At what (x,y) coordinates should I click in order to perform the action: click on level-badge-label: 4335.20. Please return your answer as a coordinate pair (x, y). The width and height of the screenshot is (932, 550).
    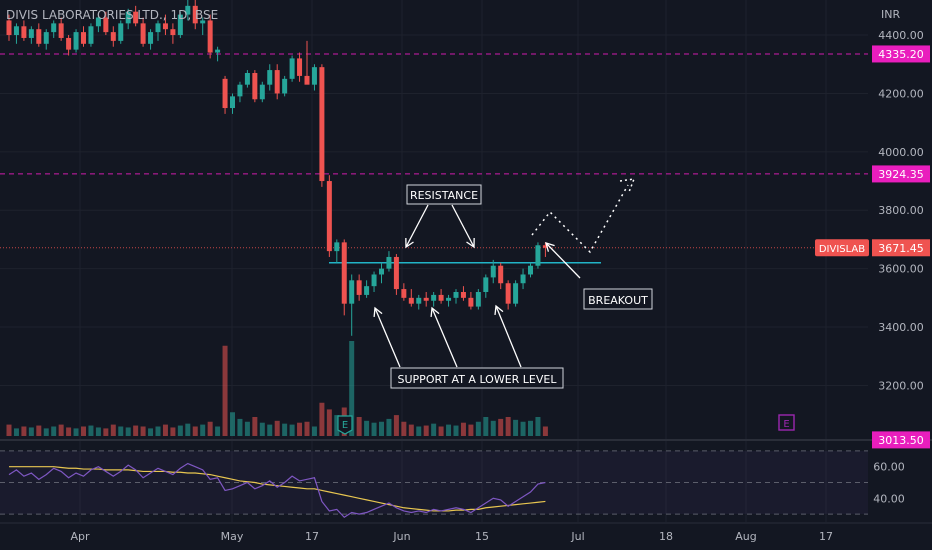
    Looking at the image, I should click on (901, 54).